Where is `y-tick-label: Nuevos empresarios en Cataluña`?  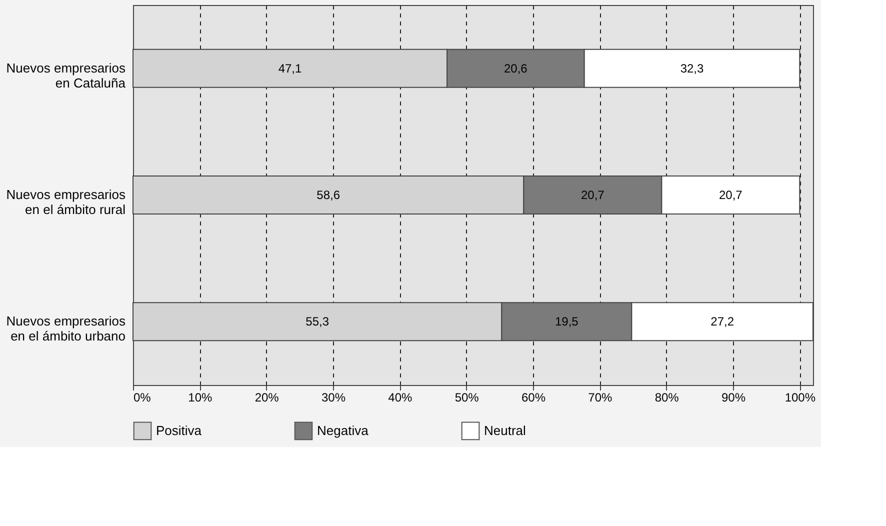
y-tick-label: Nuevos empresarios en Cataluña is located at coordinates (66, 75).